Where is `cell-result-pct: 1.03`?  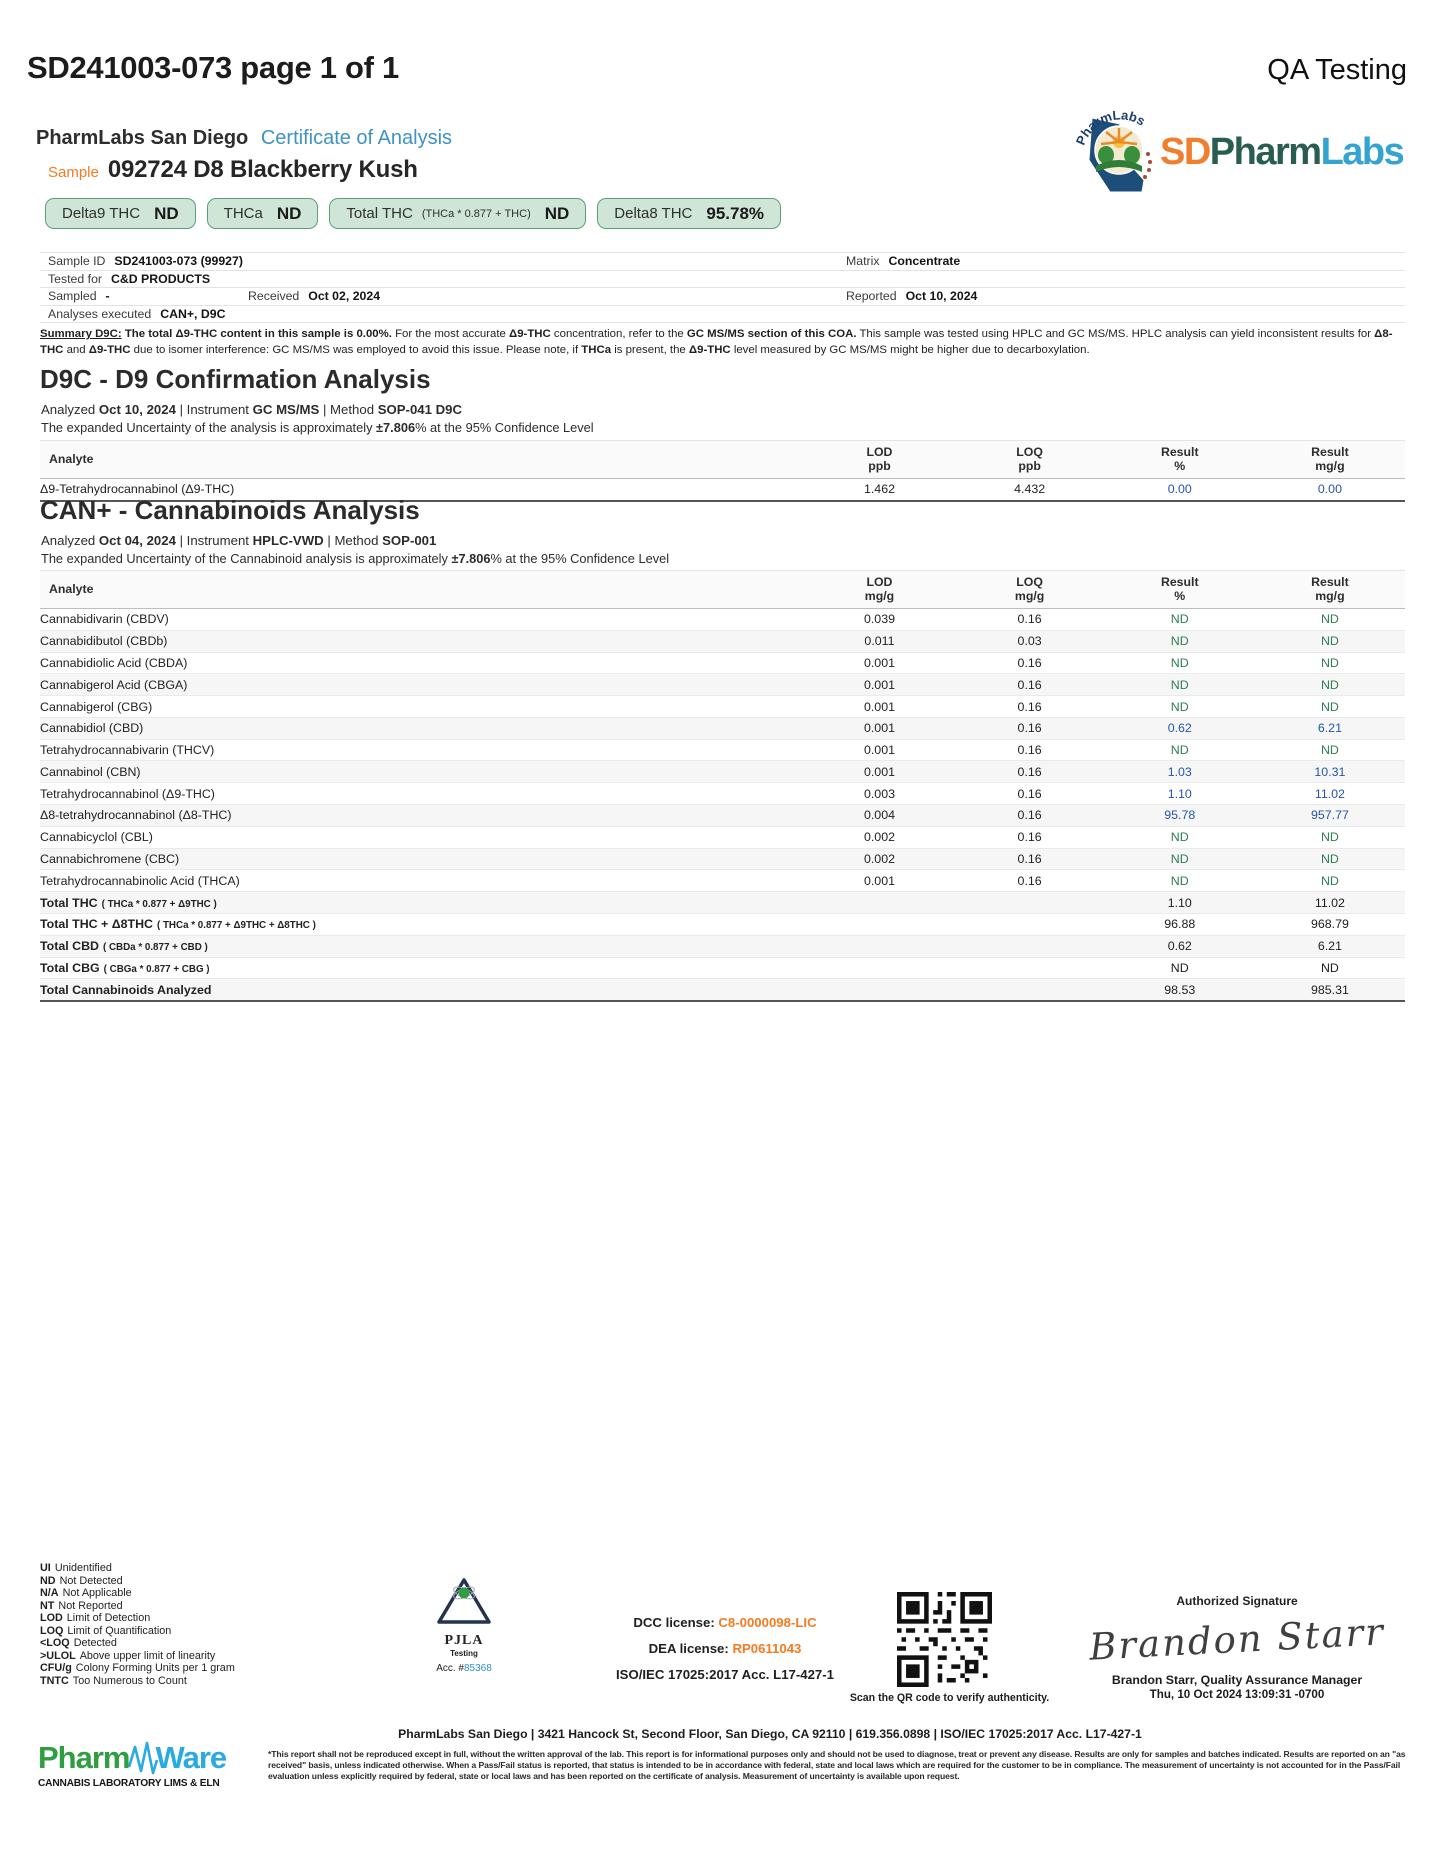 cell-result-pct: 1.03 is located at coordinates (1179, 772).